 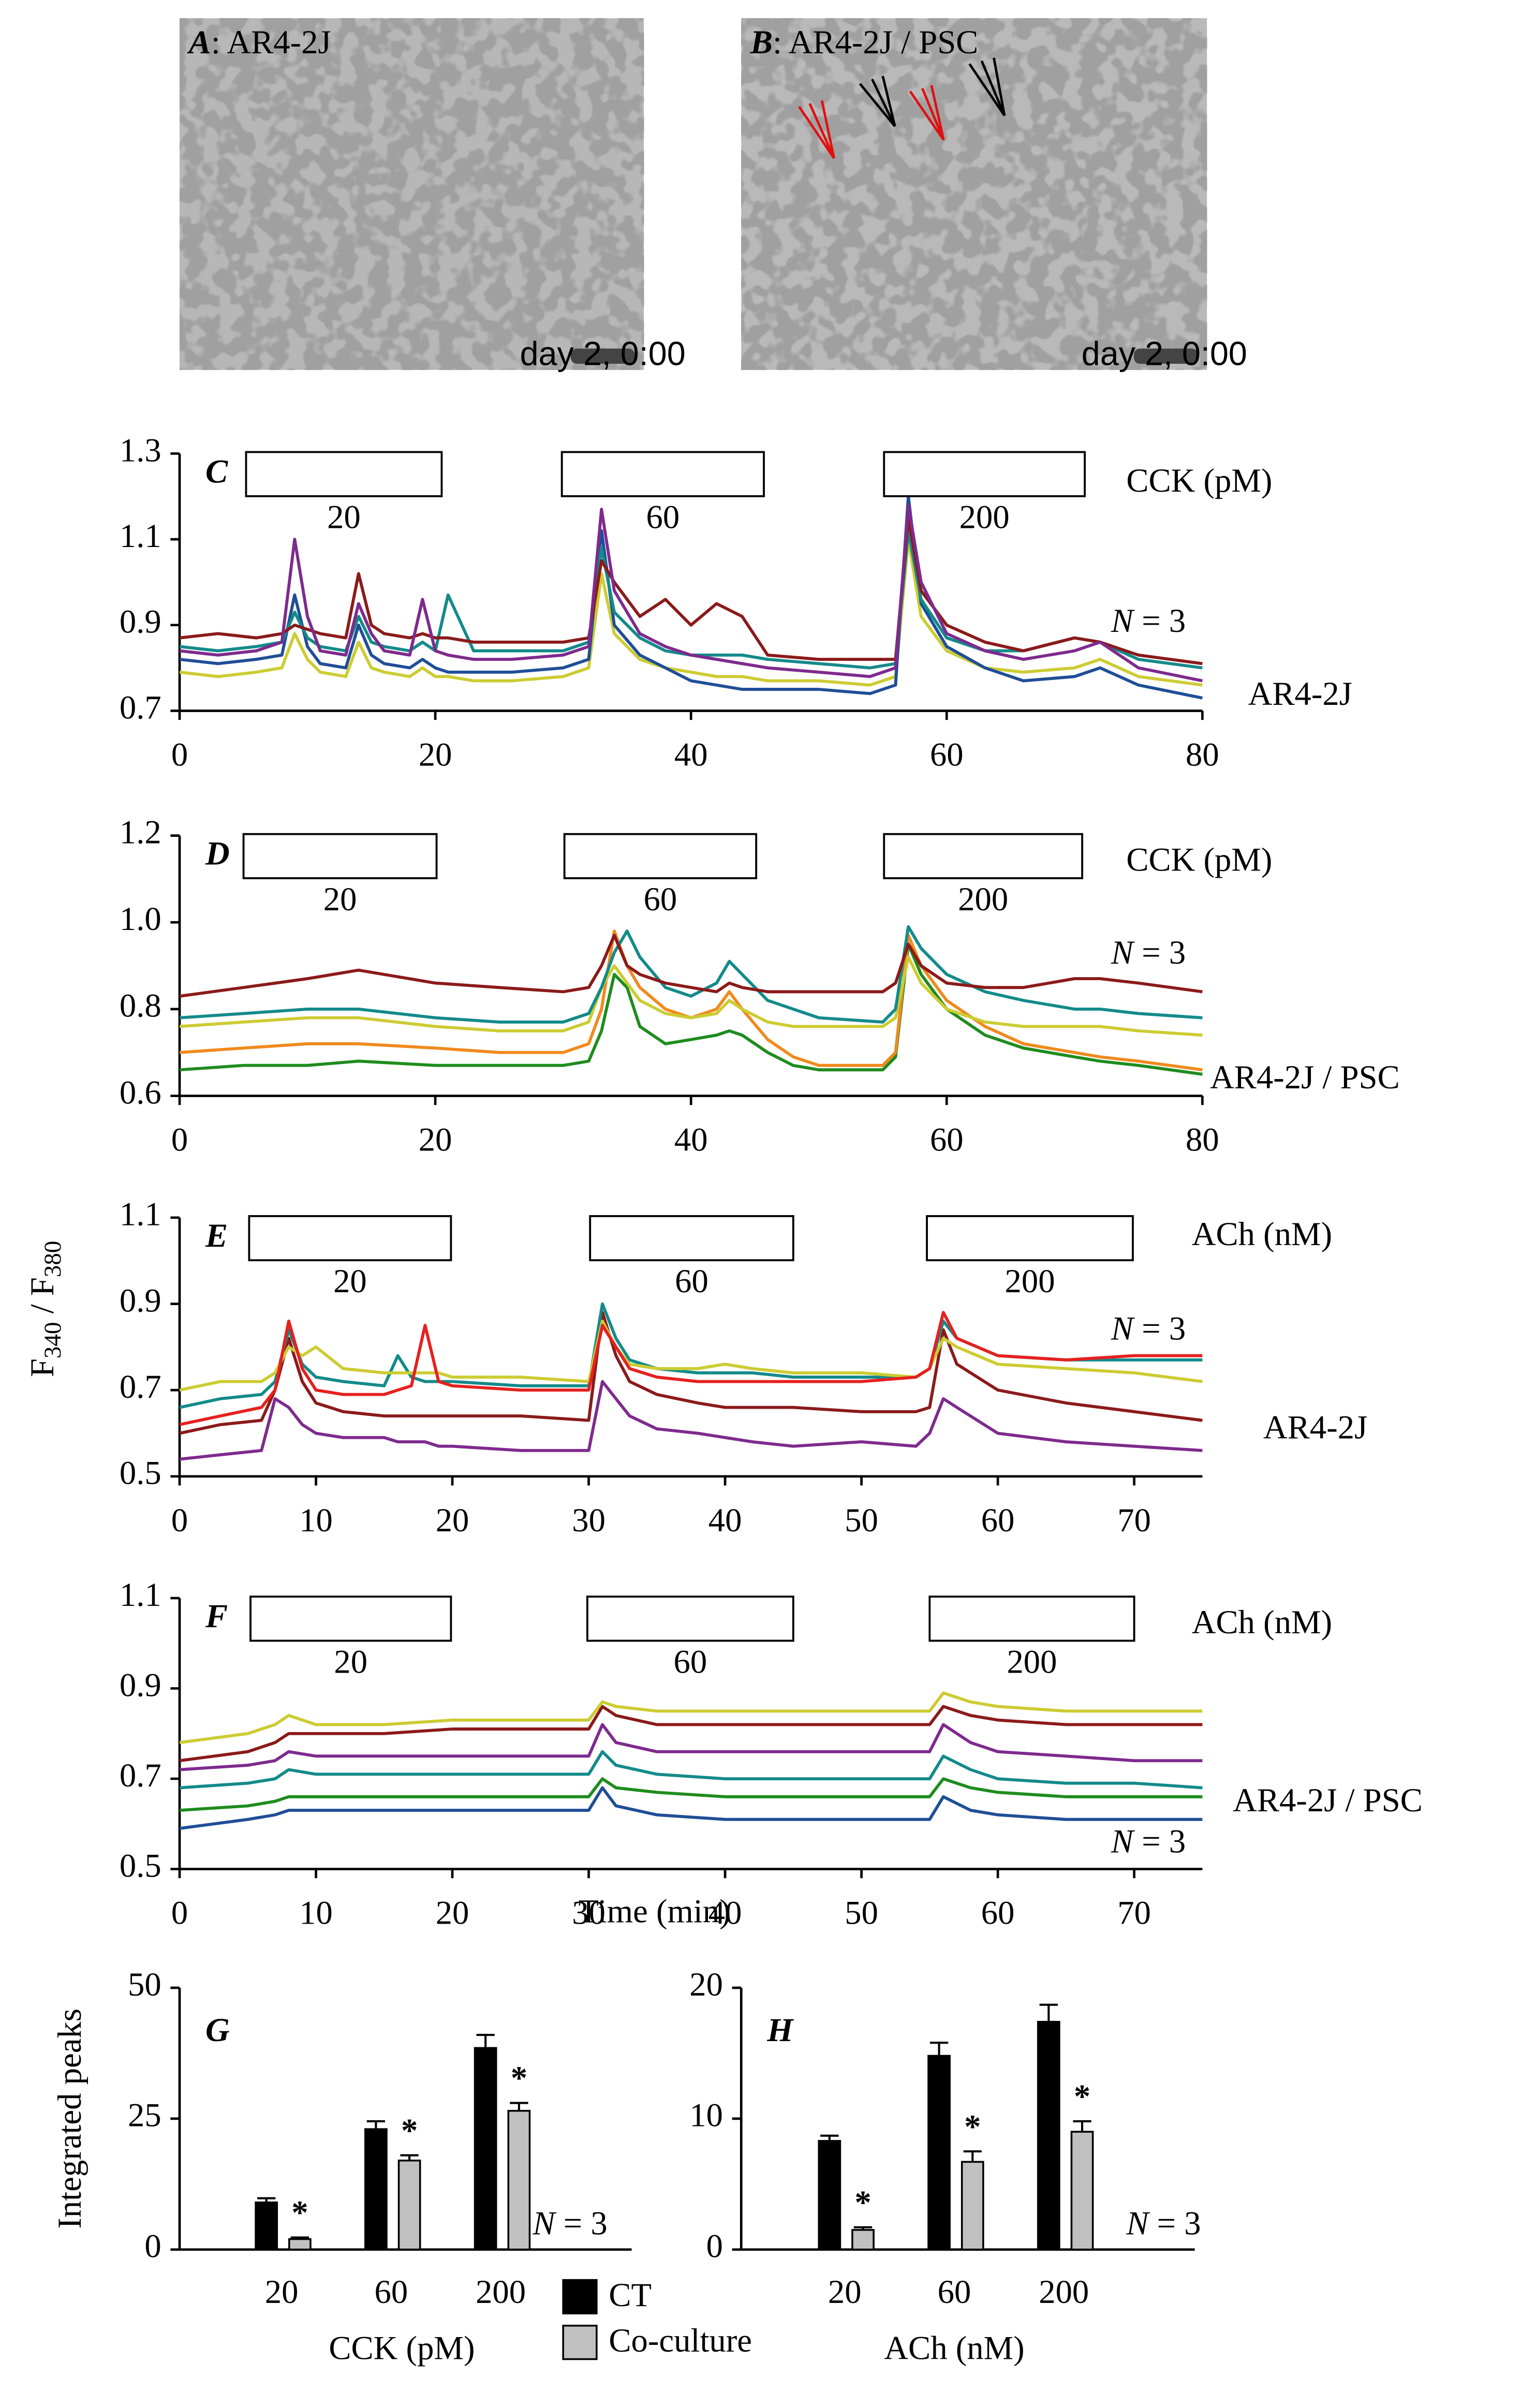 I want to click on y-tick-label: 0.6, so click(x=140, y=1092).